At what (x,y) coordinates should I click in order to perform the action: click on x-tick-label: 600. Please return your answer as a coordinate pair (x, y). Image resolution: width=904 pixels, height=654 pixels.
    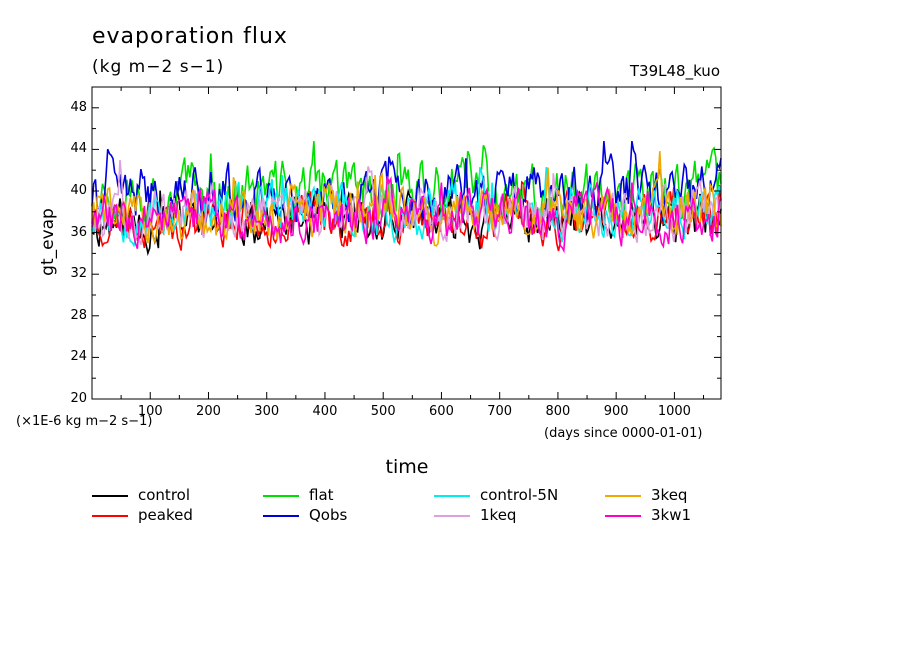
    Looking at the image, I should click on (441, 411).